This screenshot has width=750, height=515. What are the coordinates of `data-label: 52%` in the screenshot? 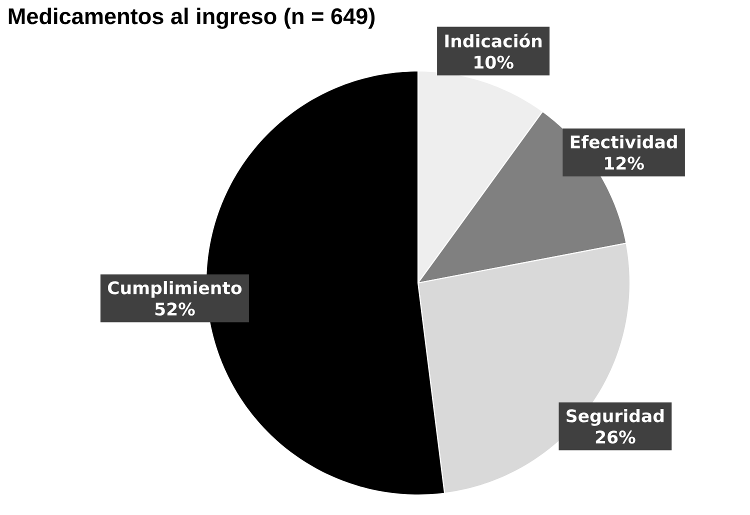 It's located at (175, 309).